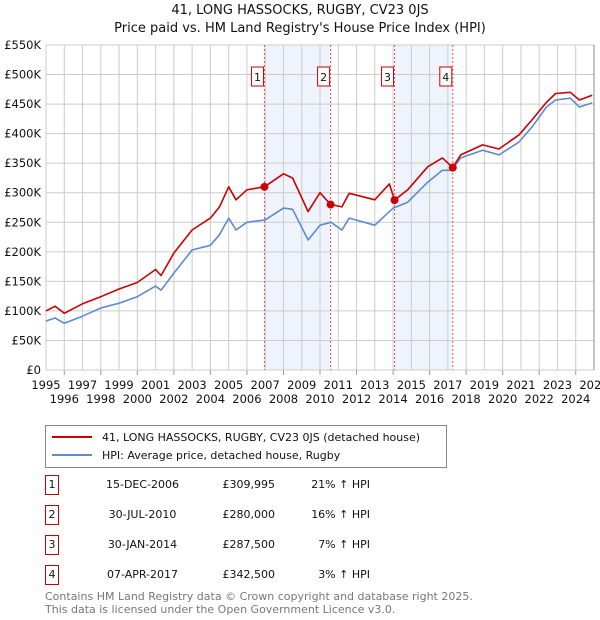 This screenshot has width=600, height=620. I want to click on sale-price: £309,995, so click(249, 484).